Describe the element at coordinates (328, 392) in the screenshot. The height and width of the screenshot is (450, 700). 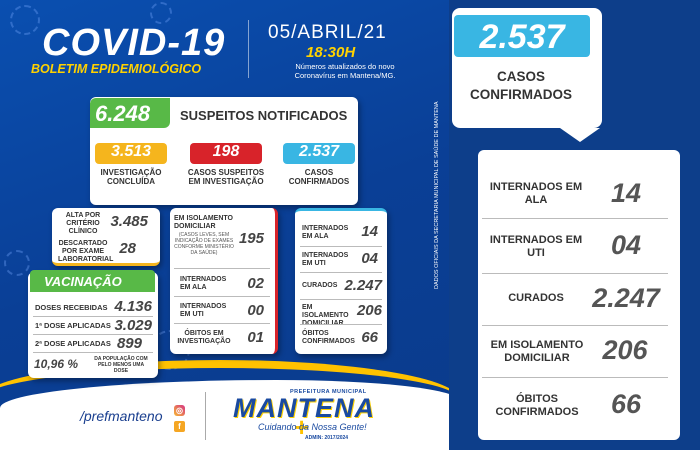
I see `logo-top-text: PREFEITURA MUNICIPAL` at that location.